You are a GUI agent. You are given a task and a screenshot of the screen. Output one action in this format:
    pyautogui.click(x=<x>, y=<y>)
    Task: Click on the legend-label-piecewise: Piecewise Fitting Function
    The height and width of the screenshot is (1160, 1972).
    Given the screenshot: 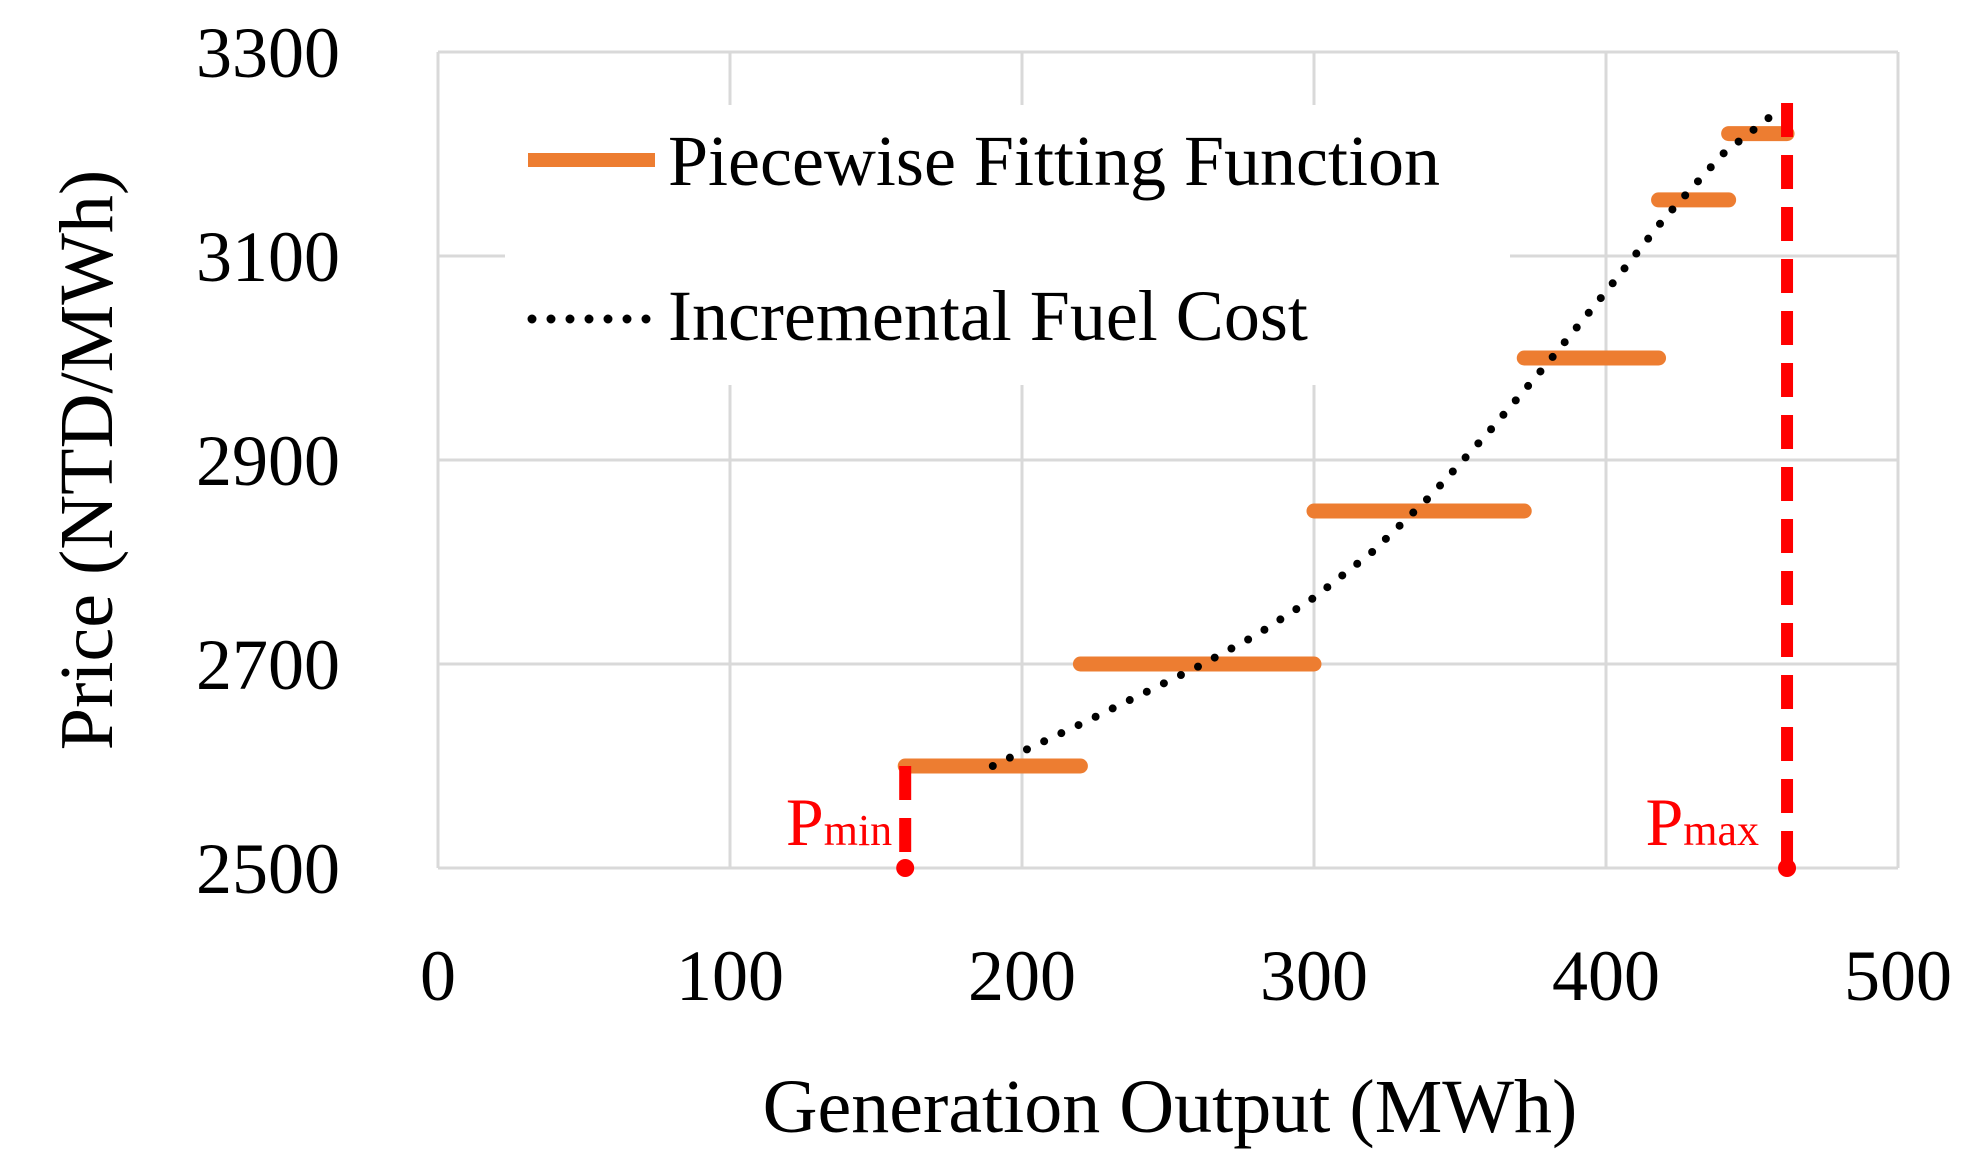 What is the action you would take?
    pyautogui.click(x=1054, y=161)
    